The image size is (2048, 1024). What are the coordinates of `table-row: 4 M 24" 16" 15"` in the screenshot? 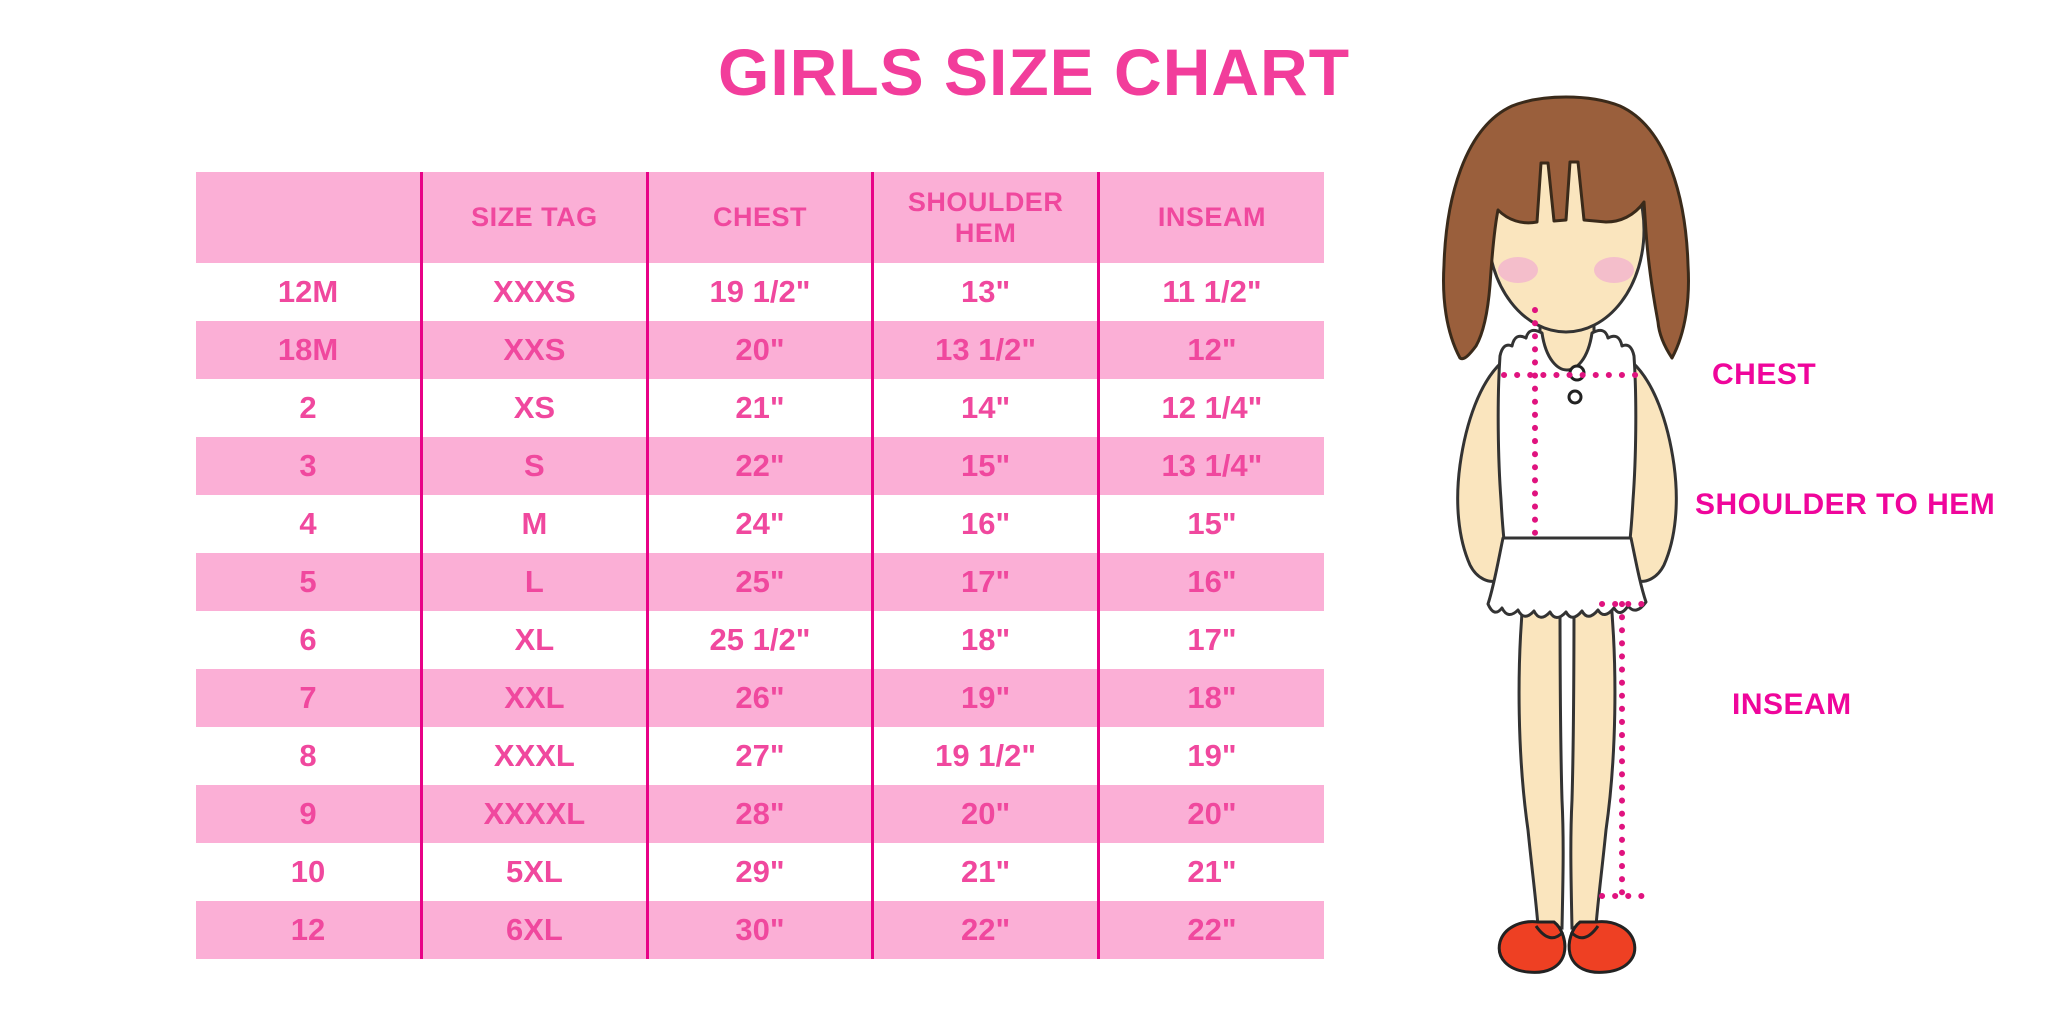 It's located at (760, 524).